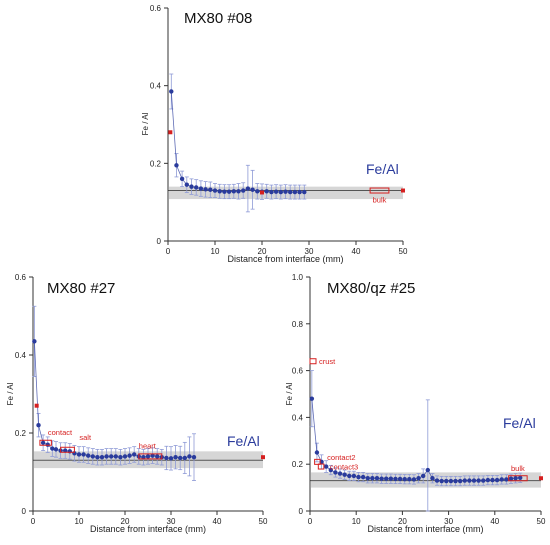 This screenshot has height=545, width=550. I want to click on box-label: crust, so click(327, 361).